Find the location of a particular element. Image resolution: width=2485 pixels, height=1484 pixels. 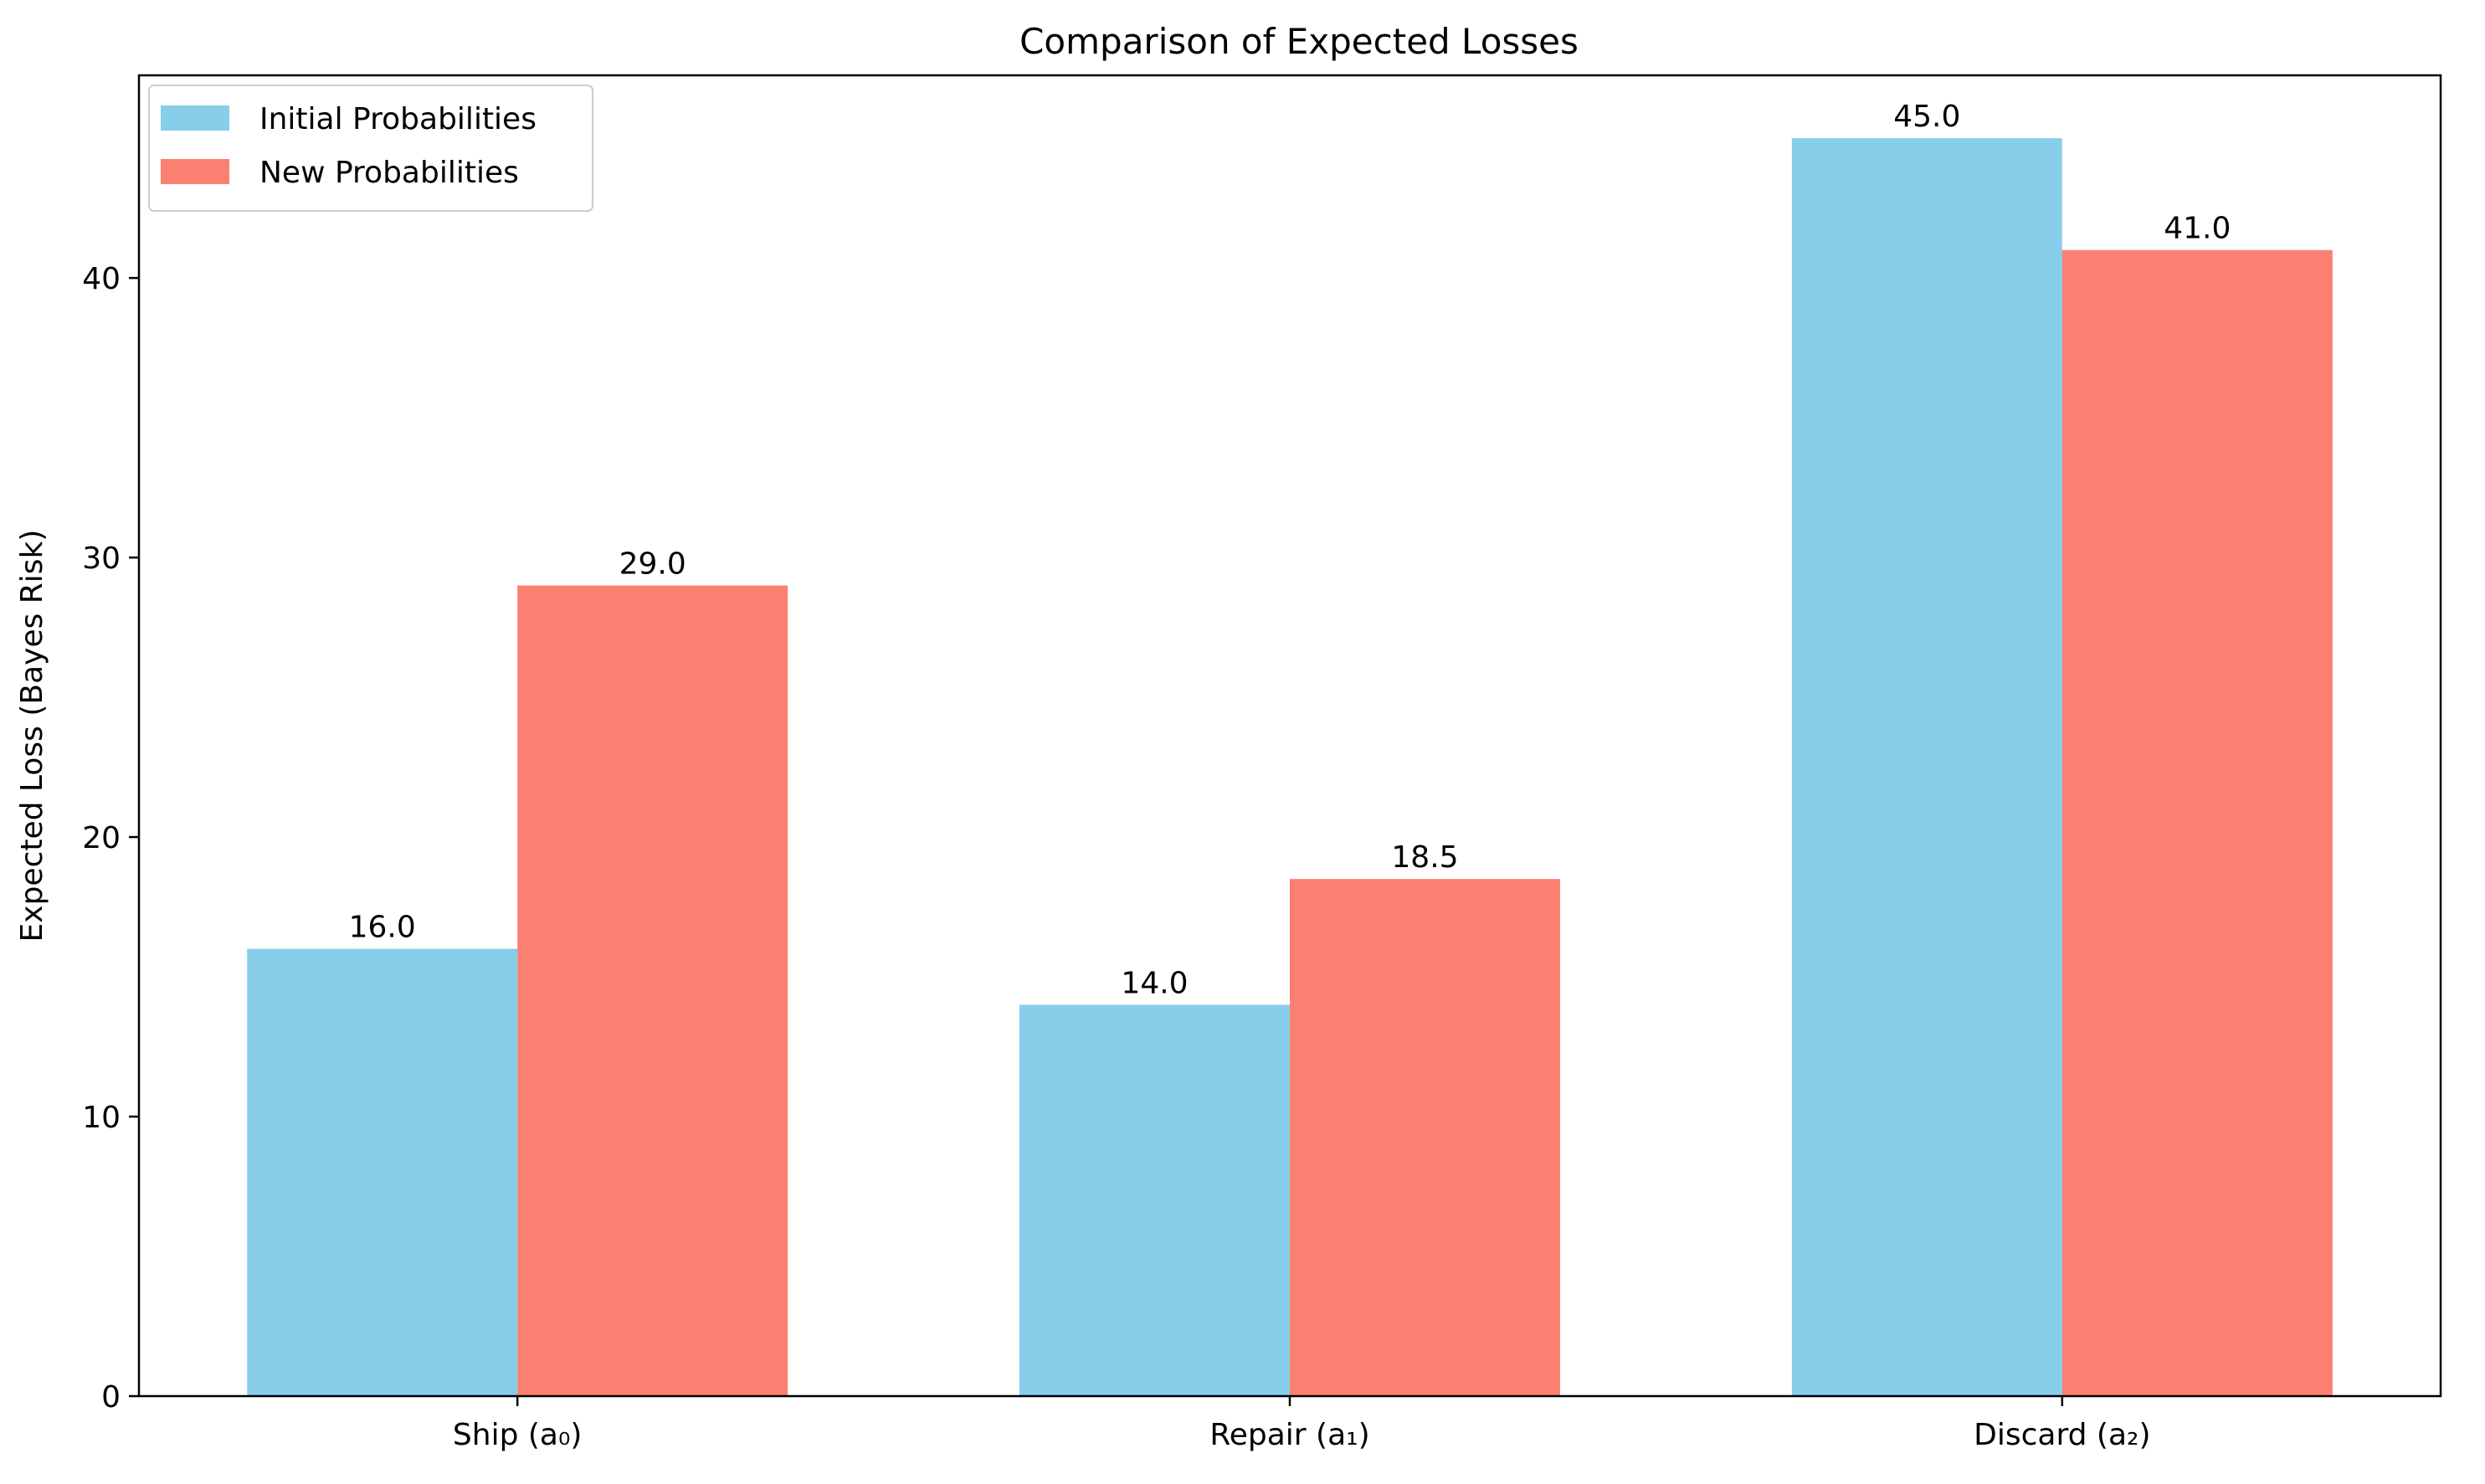

y-axis-ticks: 0 10 20 30 40 is located at coordinates (110, 839).